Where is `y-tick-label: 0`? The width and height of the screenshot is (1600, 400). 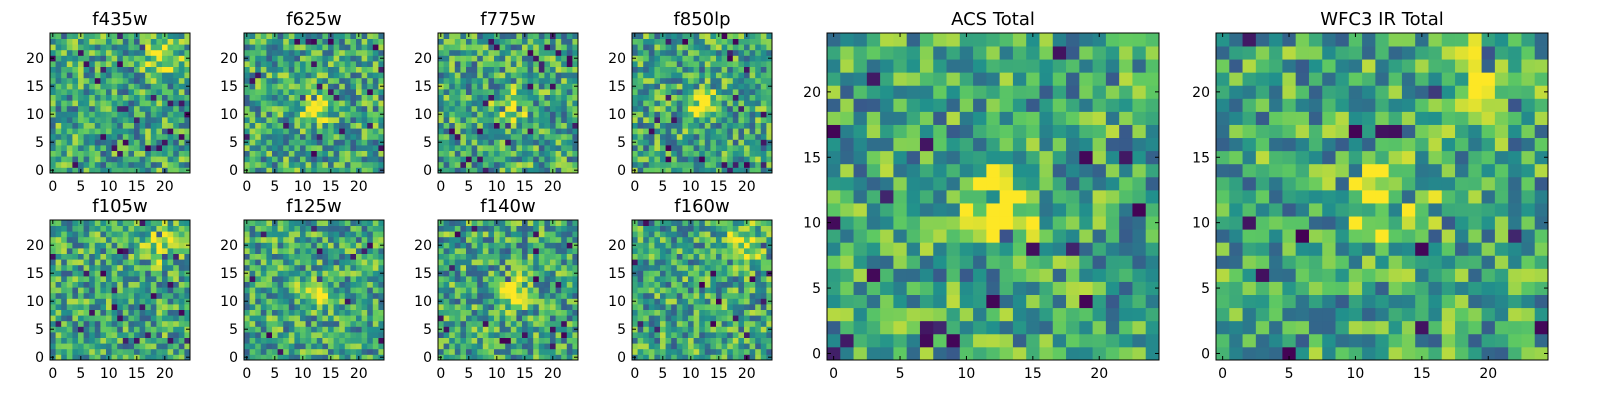 y-tick-label: 0 is located at coordinates (233, 358).